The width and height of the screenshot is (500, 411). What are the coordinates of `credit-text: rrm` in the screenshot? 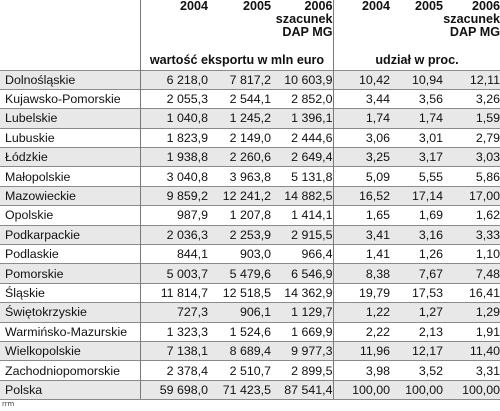 It's located at (8, 404).